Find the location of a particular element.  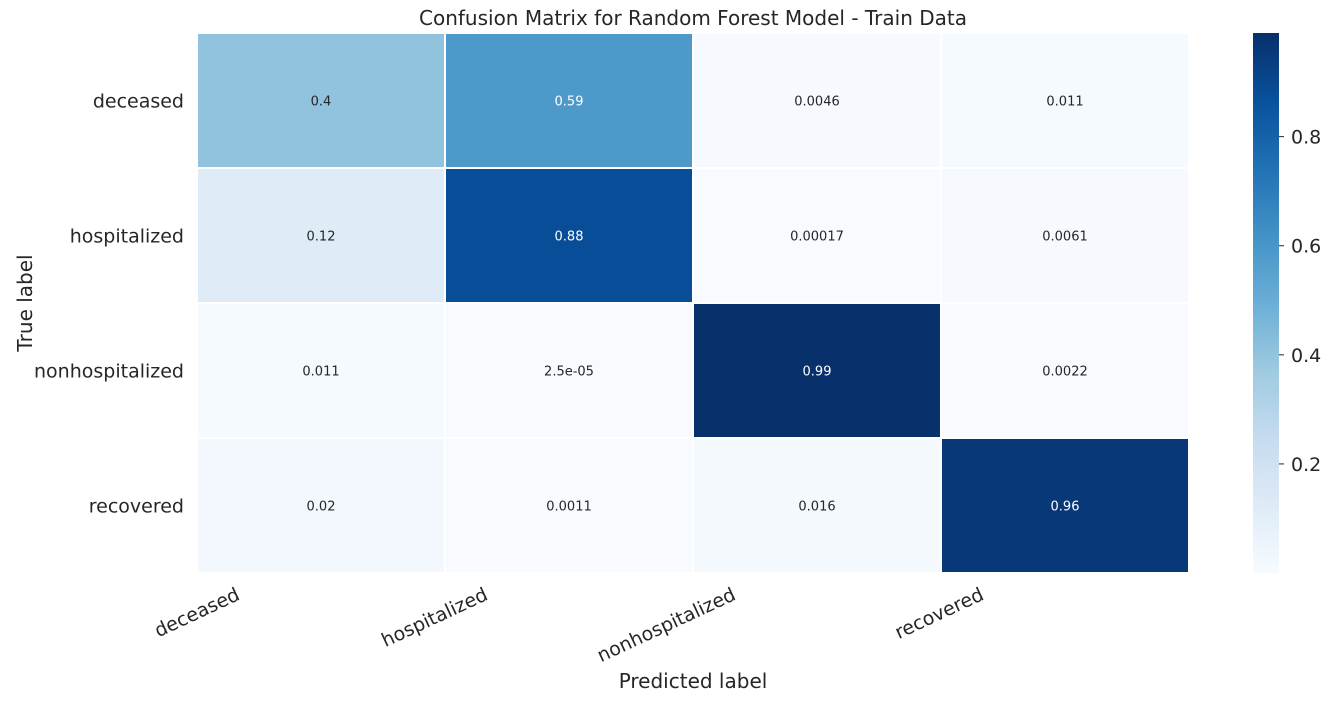

heatmap-cell-recovered-deceased is located at coordinates (321, 505).